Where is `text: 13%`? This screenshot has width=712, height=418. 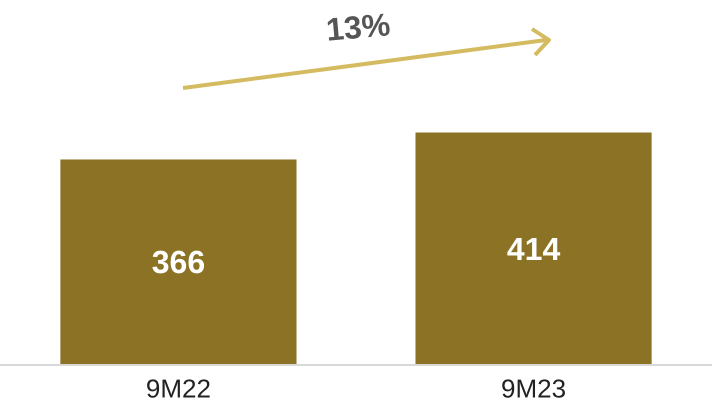
text: 13% is located at coordinates (358, 27).